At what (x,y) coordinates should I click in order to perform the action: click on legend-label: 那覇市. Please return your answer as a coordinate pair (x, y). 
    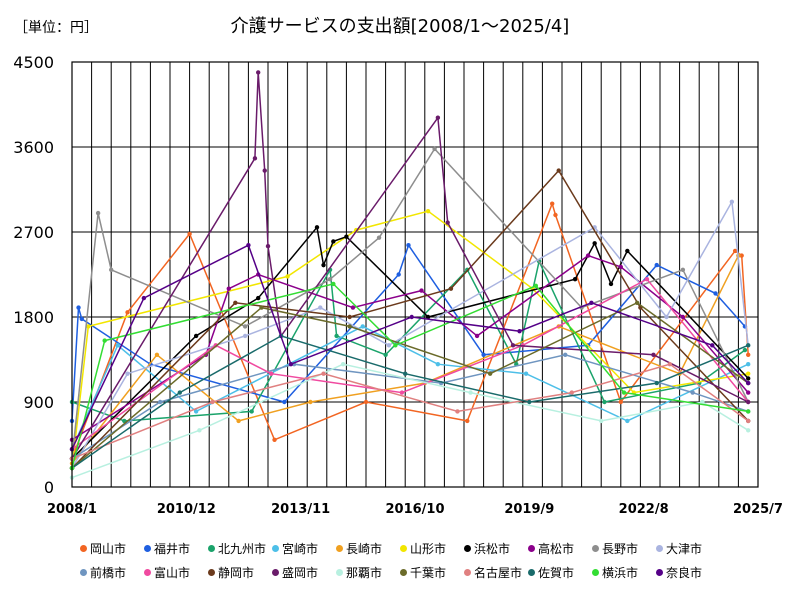
    Looking at the image, I should click on (364, 573).